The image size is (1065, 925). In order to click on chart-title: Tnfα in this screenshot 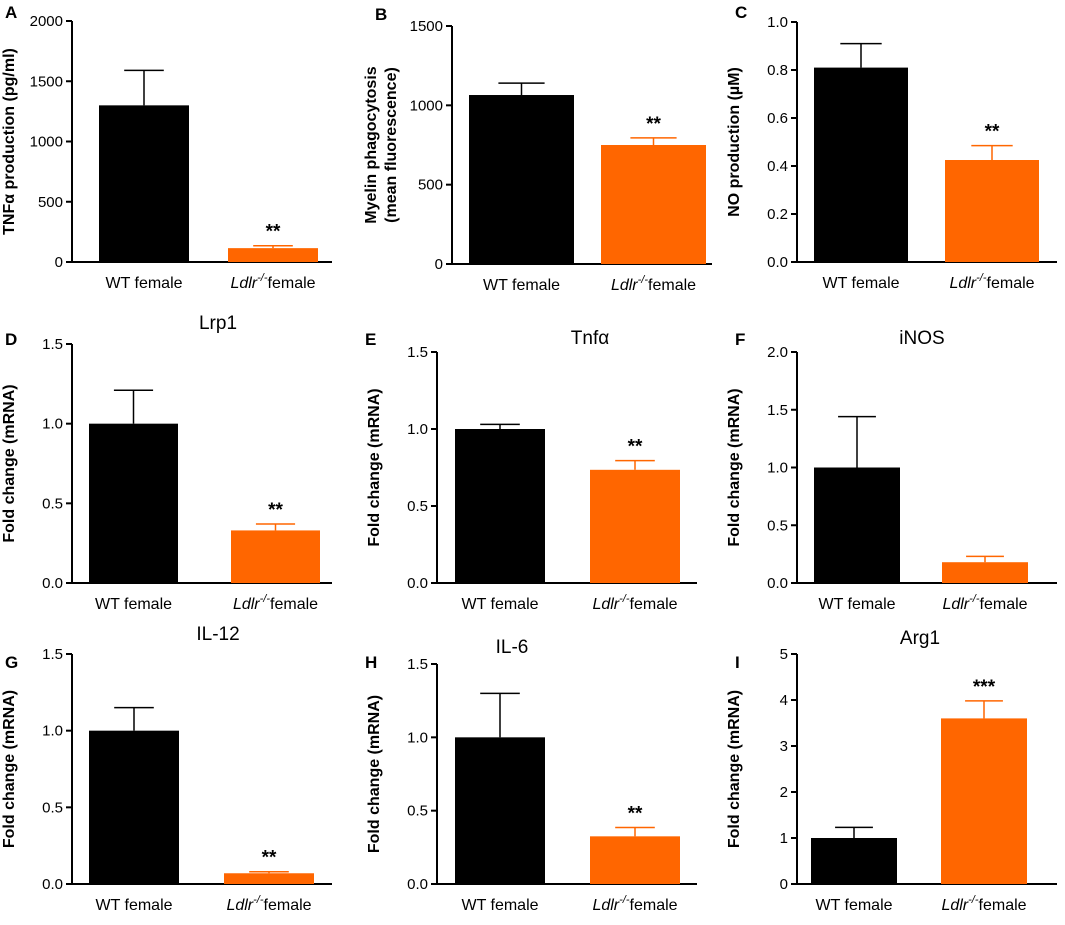, I will do `click(590, 338)`.